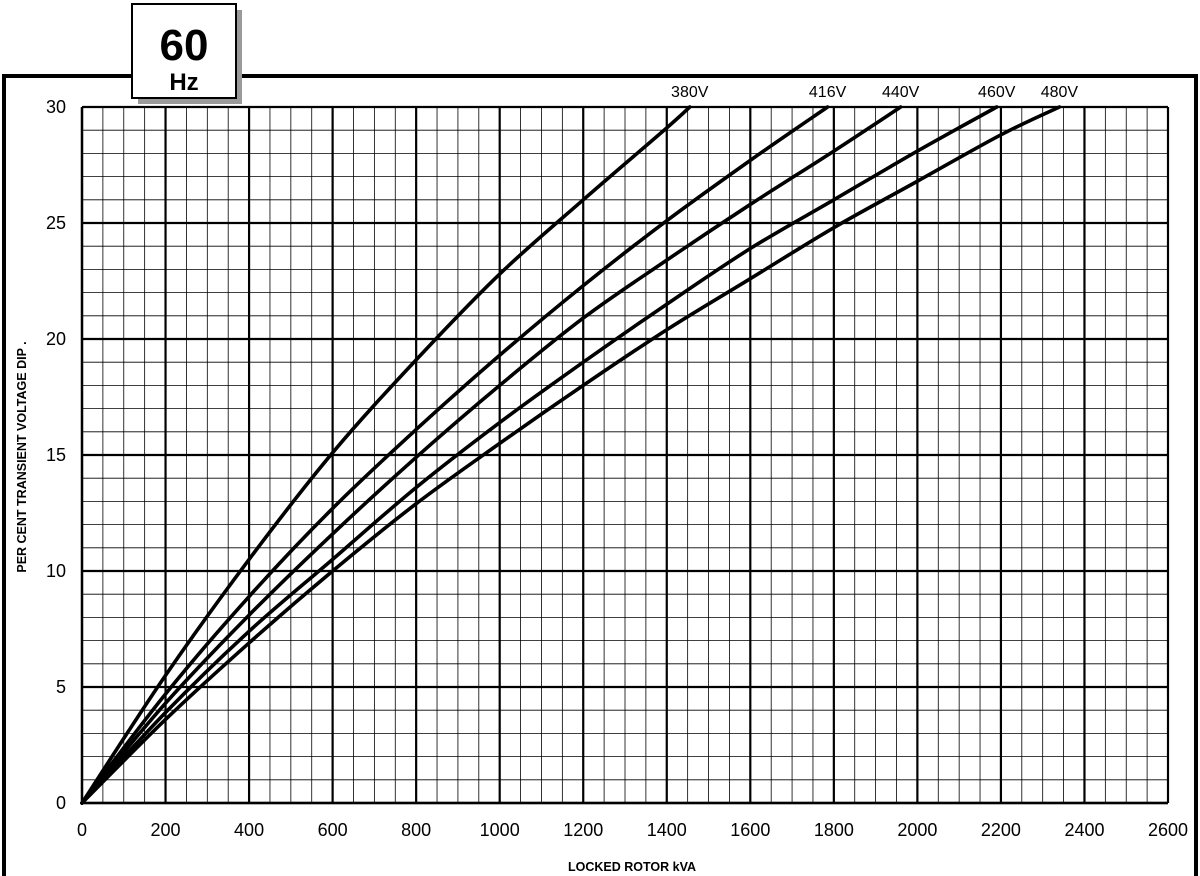  Describe the element at coordinates (1084, 830) in the screenshot. I see `x-tick-label: 2400` at that location.